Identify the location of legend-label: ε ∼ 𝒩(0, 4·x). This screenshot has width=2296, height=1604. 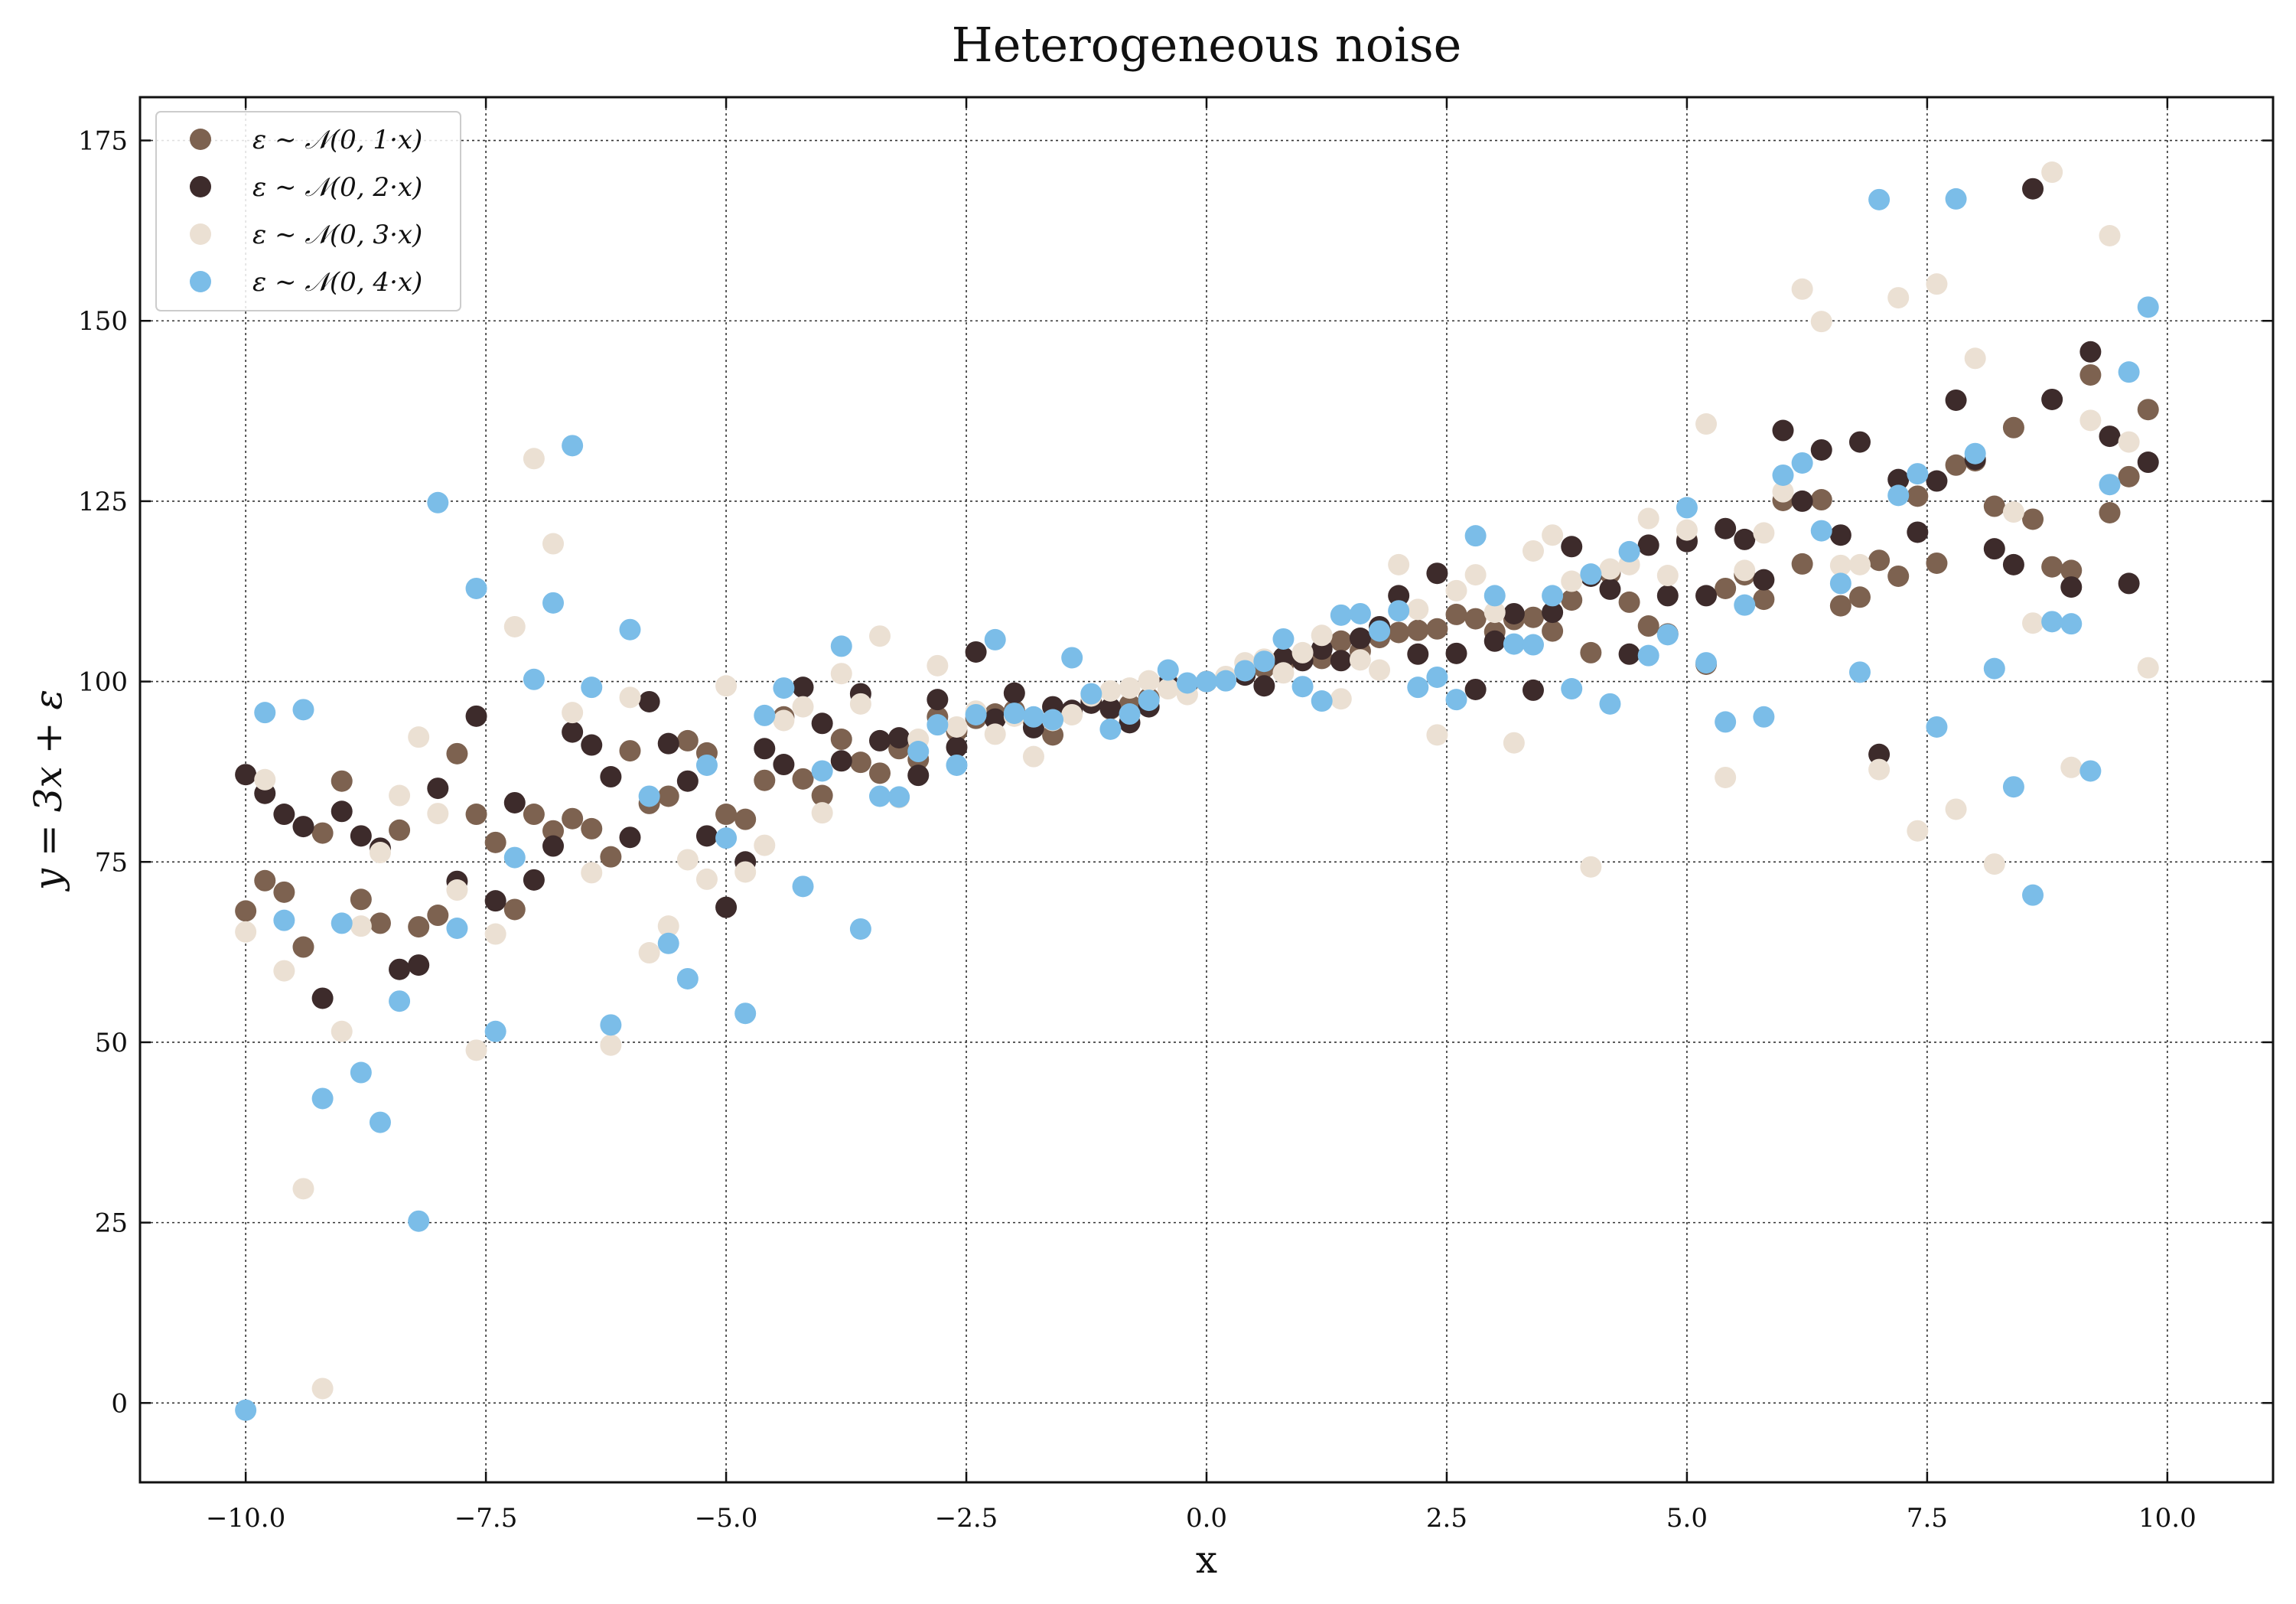
(337, 282).